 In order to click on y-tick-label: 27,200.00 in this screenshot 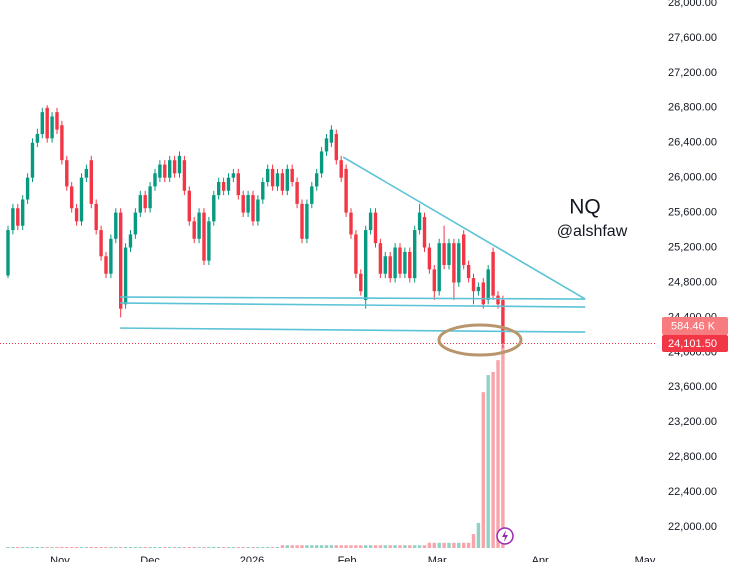, I will do `click(692, 73)`.